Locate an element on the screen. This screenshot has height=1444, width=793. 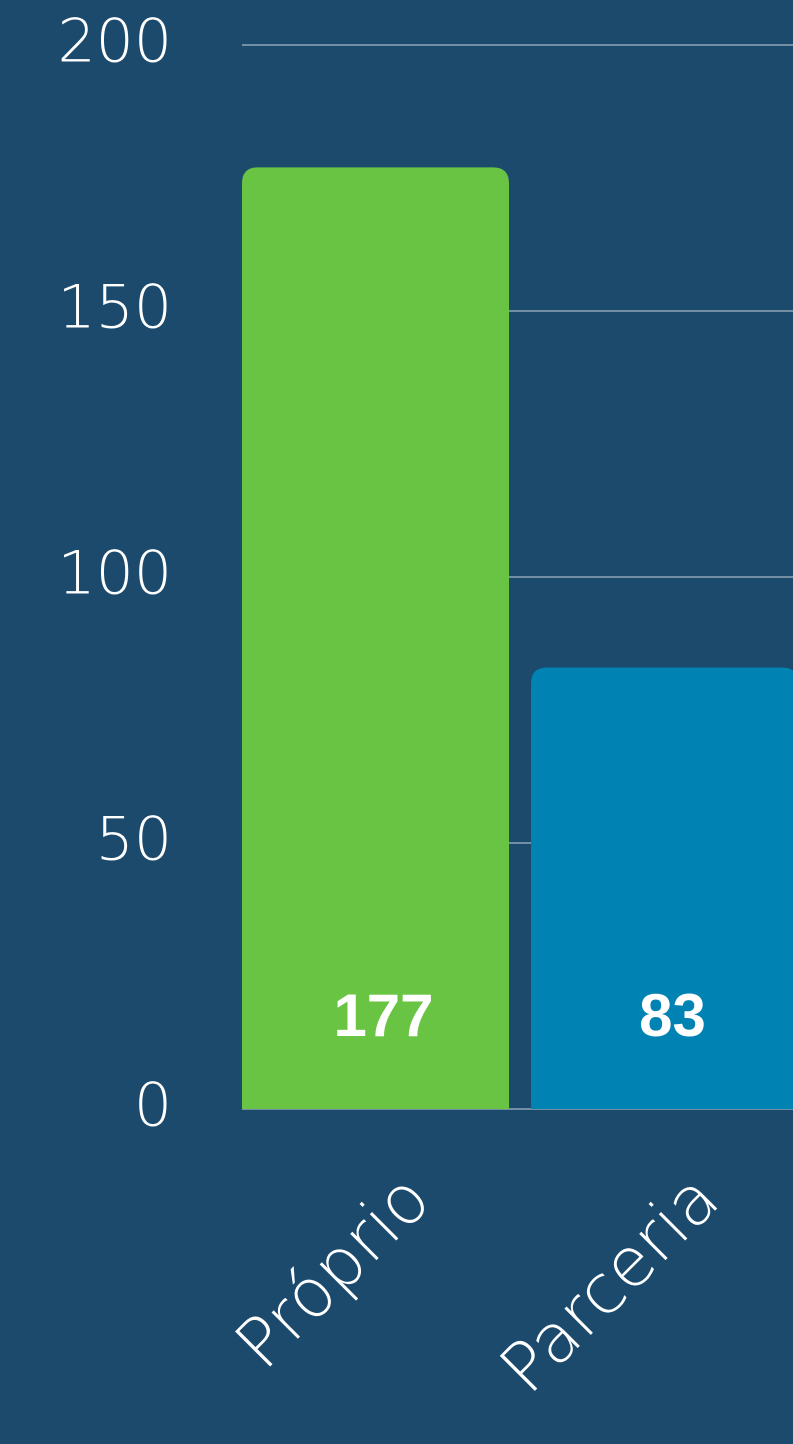
y-tick-label: 150 is located at coordinates (114, 308).